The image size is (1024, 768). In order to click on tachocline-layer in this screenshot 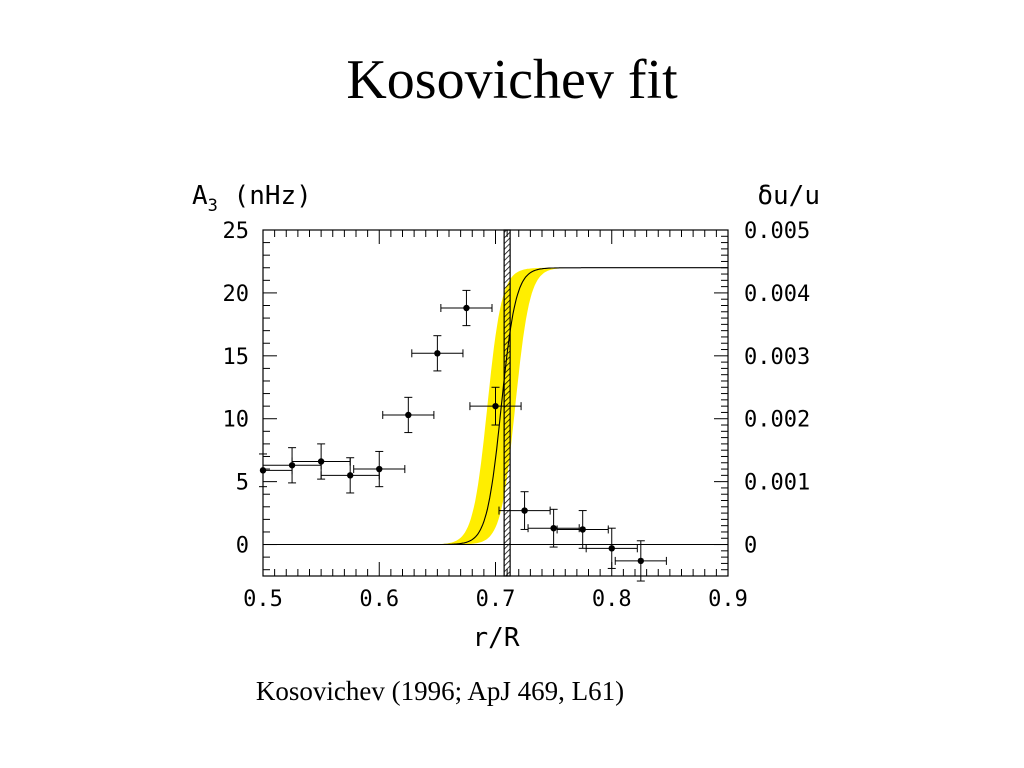, I will do `click(507, 403)`.